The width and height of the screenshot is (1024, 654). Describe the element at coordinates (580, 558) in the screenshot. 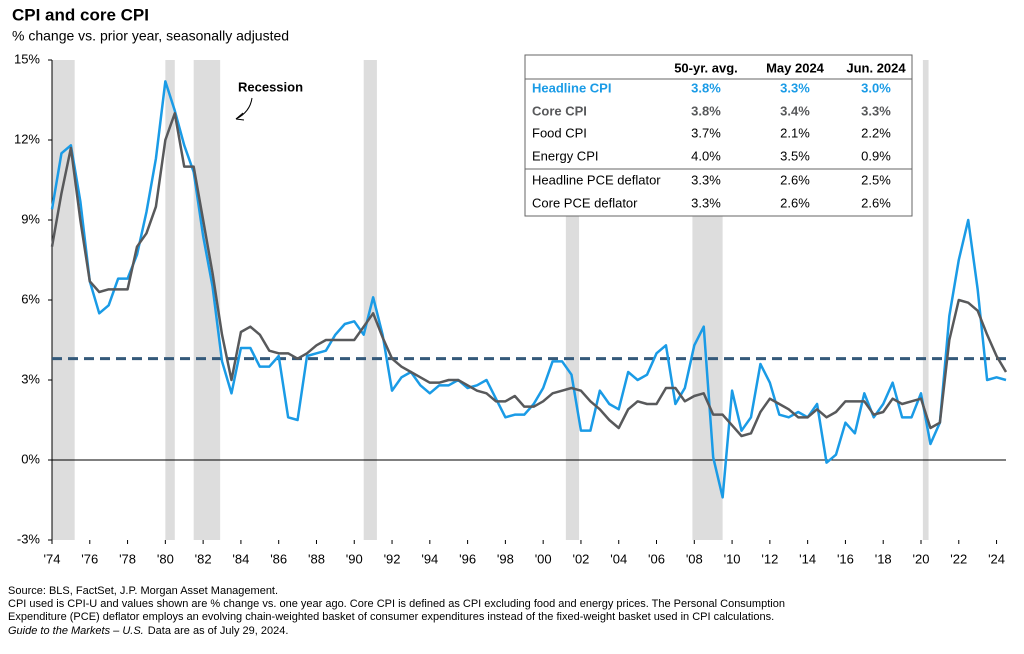

I see `x-tick-label: '02` at that location.